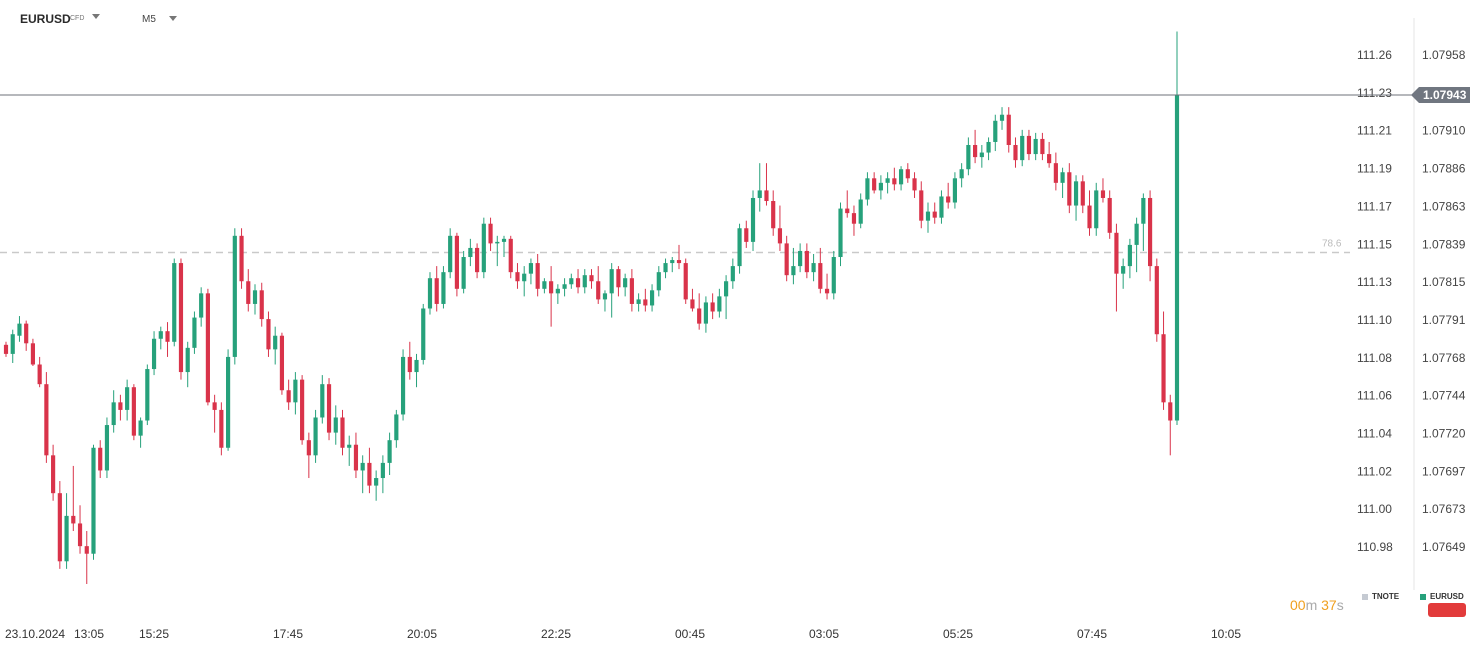 Image resolution: width=1482 pixels, height=650 pixels. What do you see at coordinates (1444, 169) in the screenshot?
I see `y-tick-right: 1.07886` at bounding box center [1444, 169].